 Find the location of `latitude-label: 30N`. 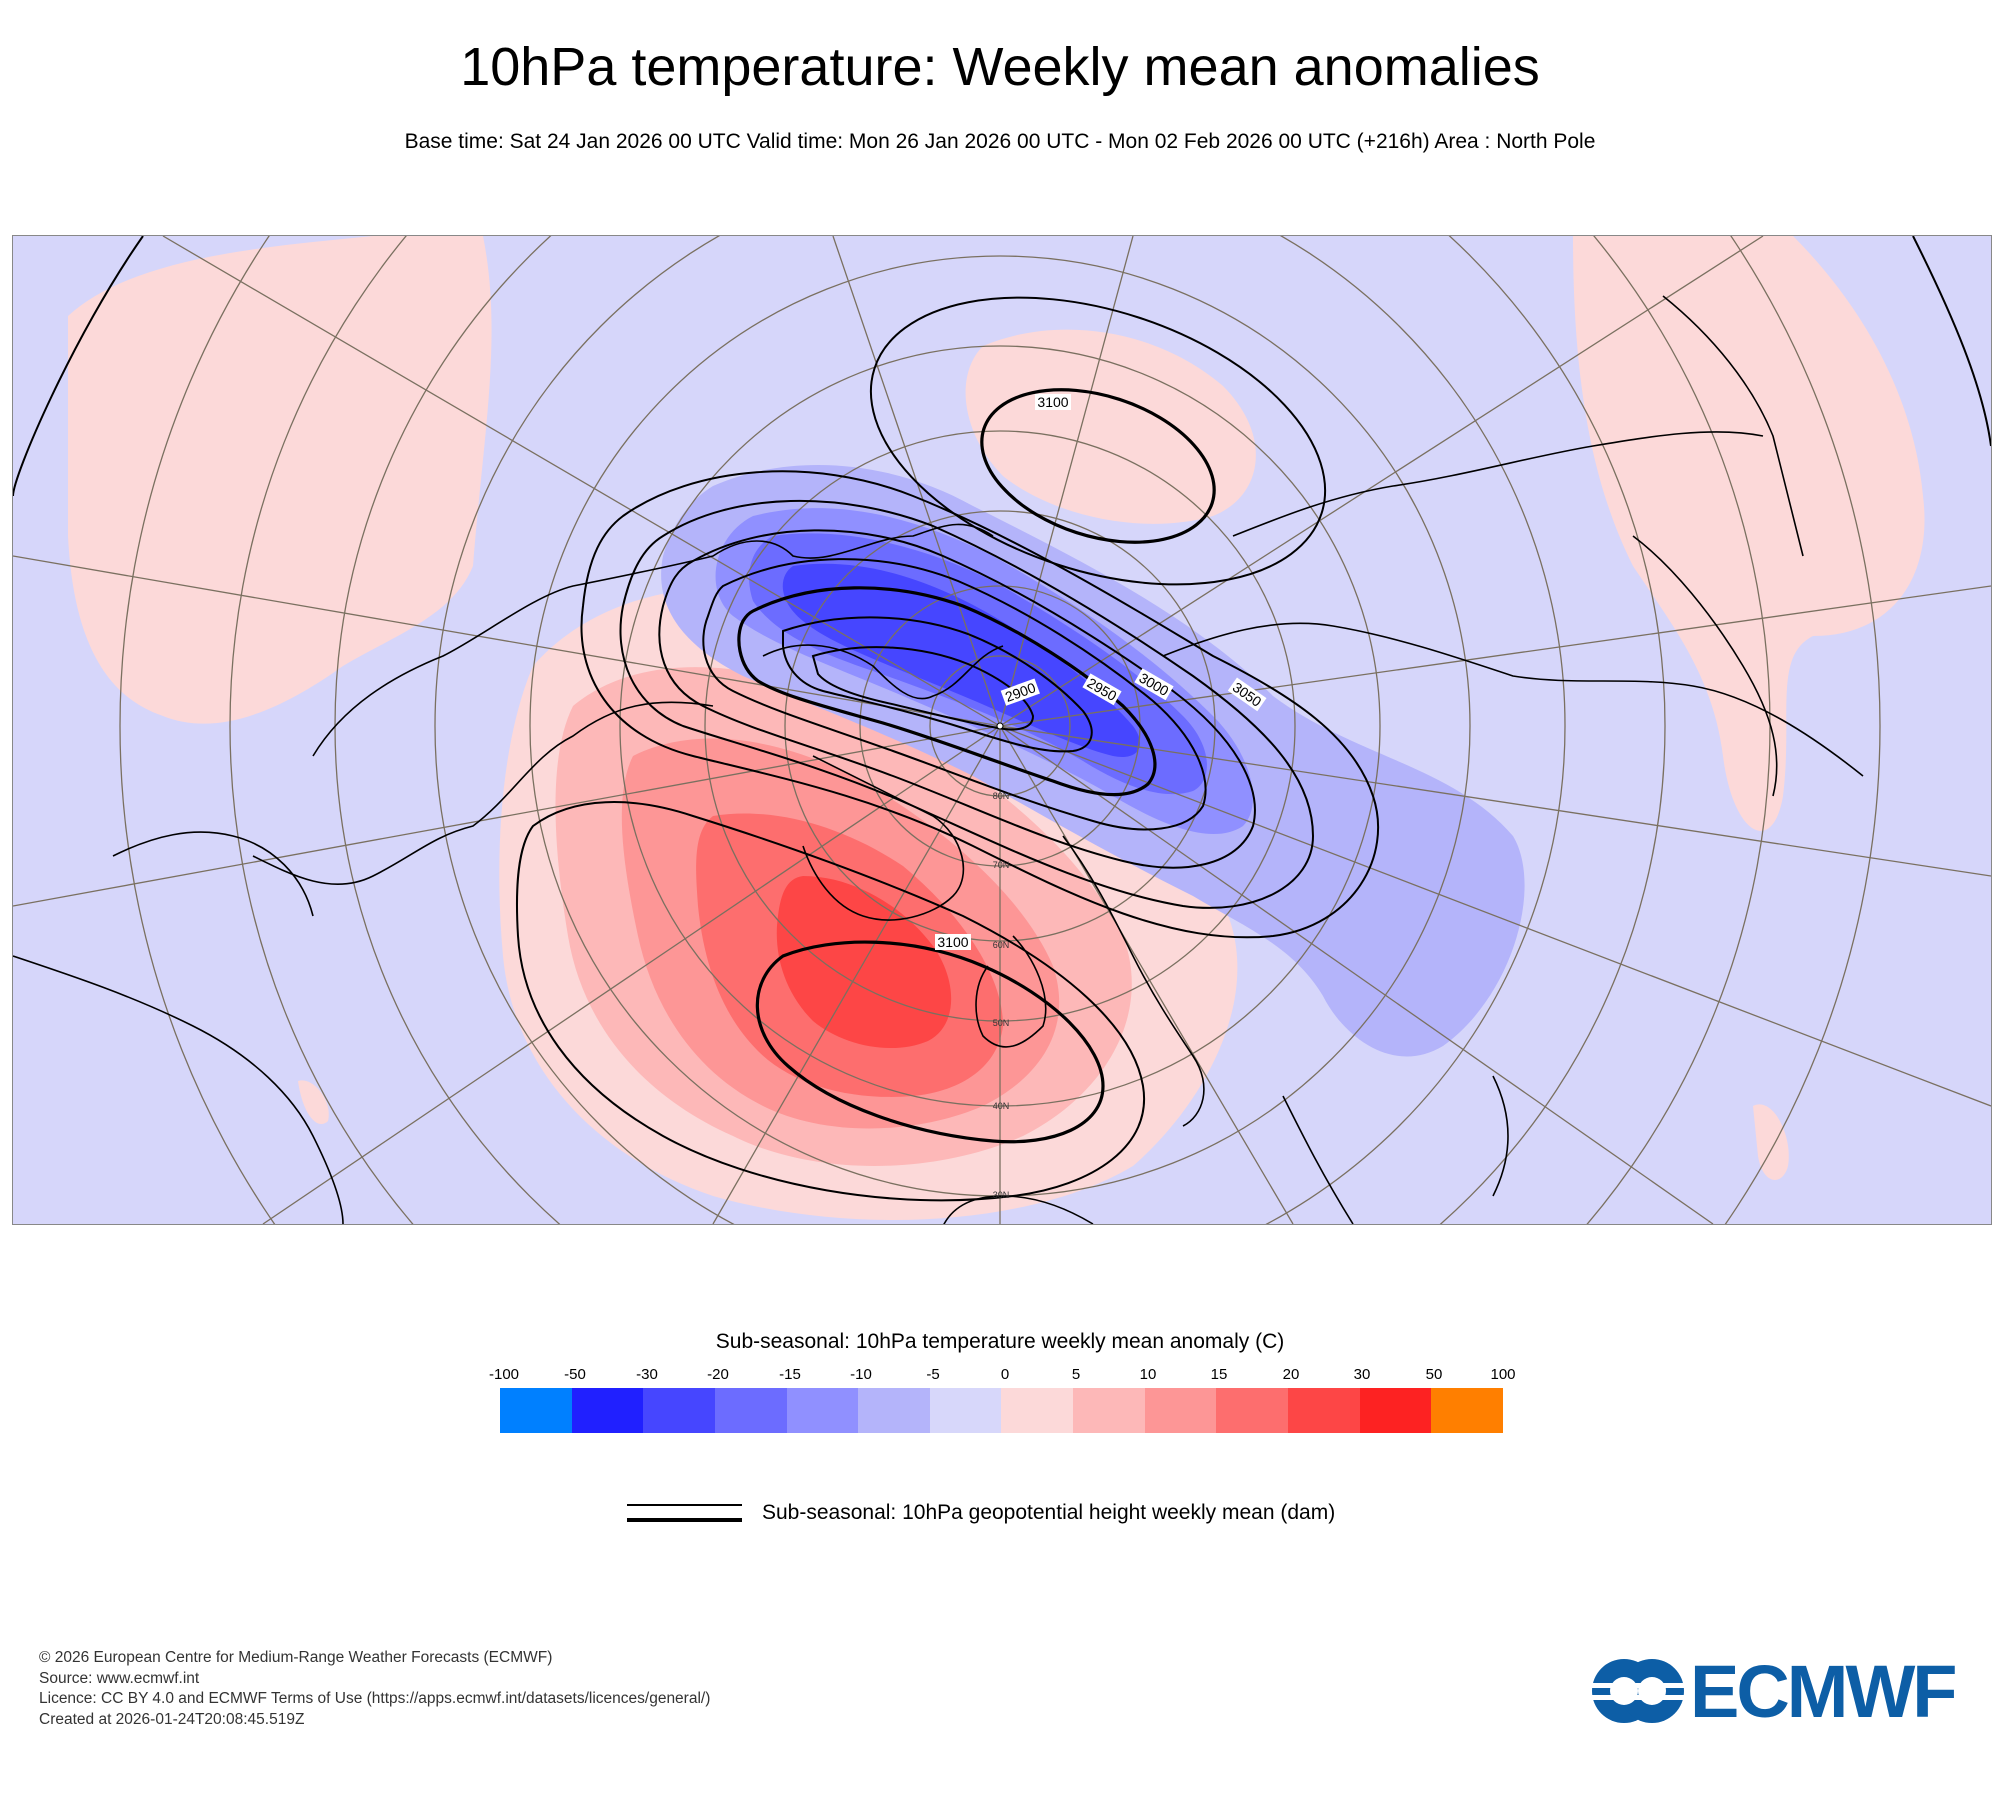

latitude-label: 30N is located at coordinates (1001, 1195).